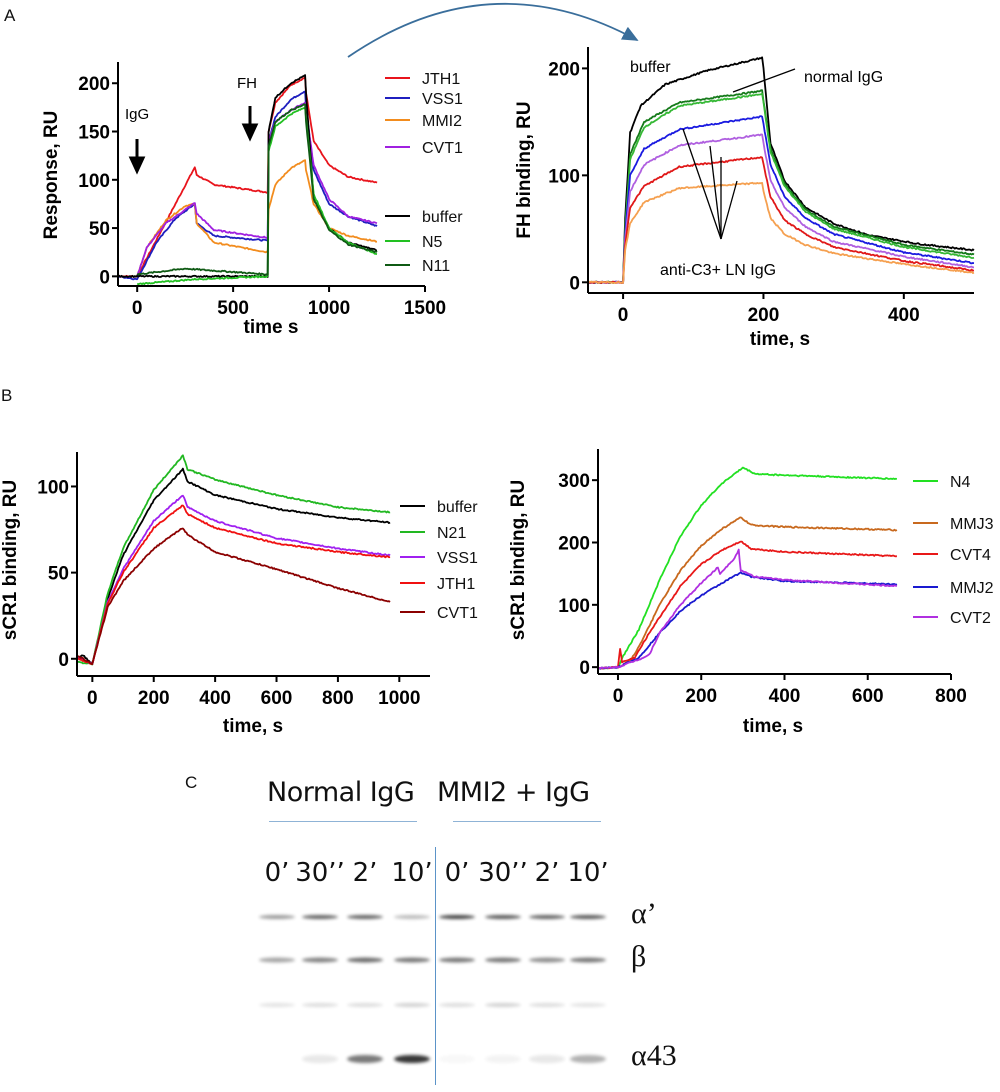  I want to click on legend-label: N11, so click(436, 266).